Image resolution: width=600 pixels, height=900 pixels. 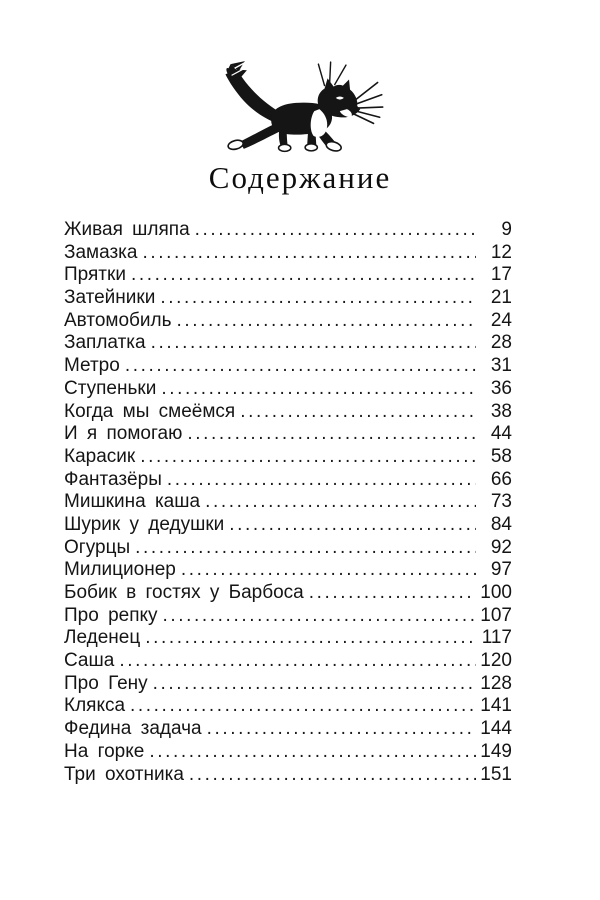 What do you see at coordinates (501, 411) in the screenshot?
I see `toc-entry-page: 38` at bounding box center [501, 411].